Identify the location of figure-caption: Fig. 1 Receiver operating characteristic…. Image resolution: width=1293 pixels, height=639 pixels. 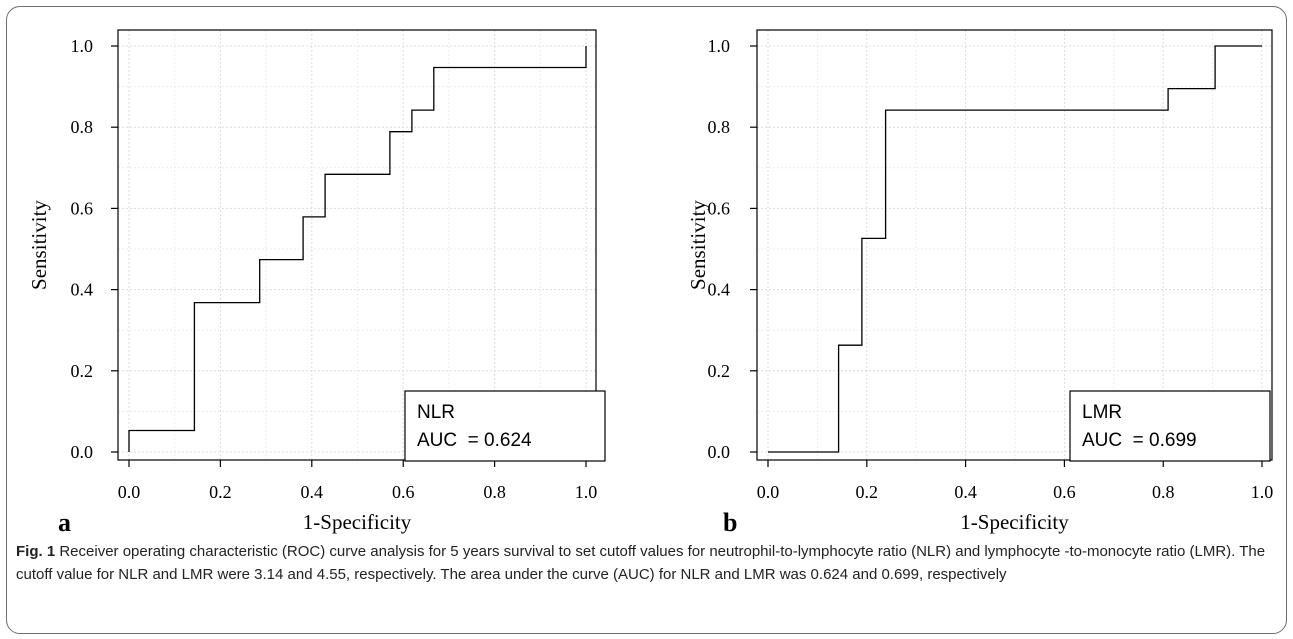
(647, 563).